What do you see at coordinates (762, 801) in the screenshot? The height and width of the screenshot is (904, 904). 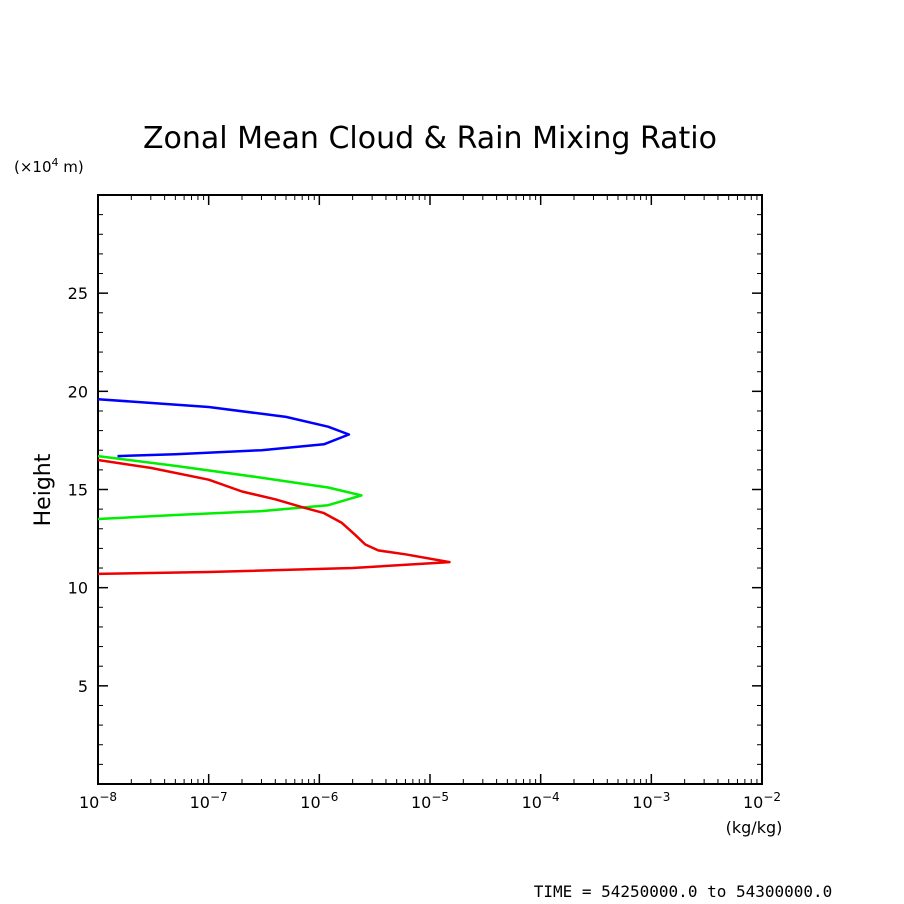 I see `x-tick-label: 10⁻²` at bounding box center [762, 801].